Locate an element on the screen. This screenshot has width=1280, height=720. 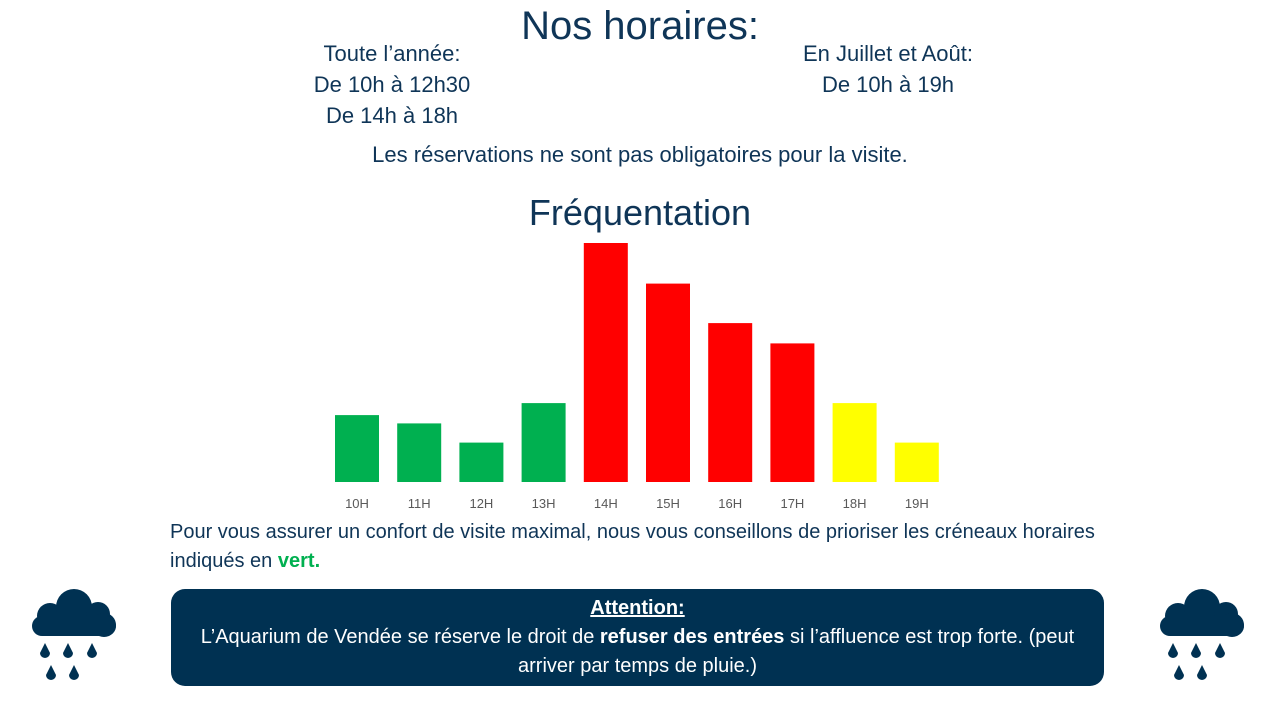
bar-16H is located at coordinates (730, 402).